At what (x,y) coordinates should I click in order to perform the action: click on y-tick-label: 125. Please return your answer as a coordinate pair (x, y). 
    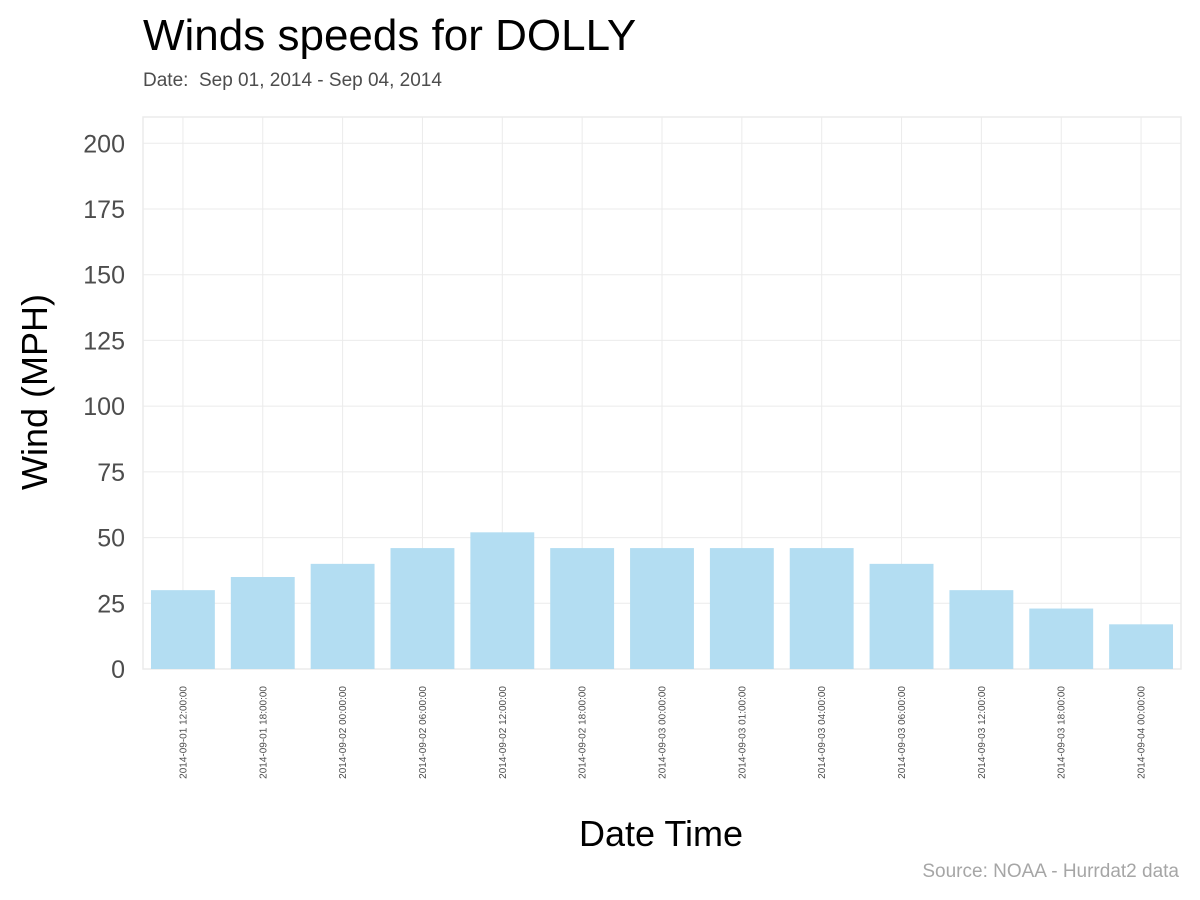
    Looking at the image, I should click on (104, 341).